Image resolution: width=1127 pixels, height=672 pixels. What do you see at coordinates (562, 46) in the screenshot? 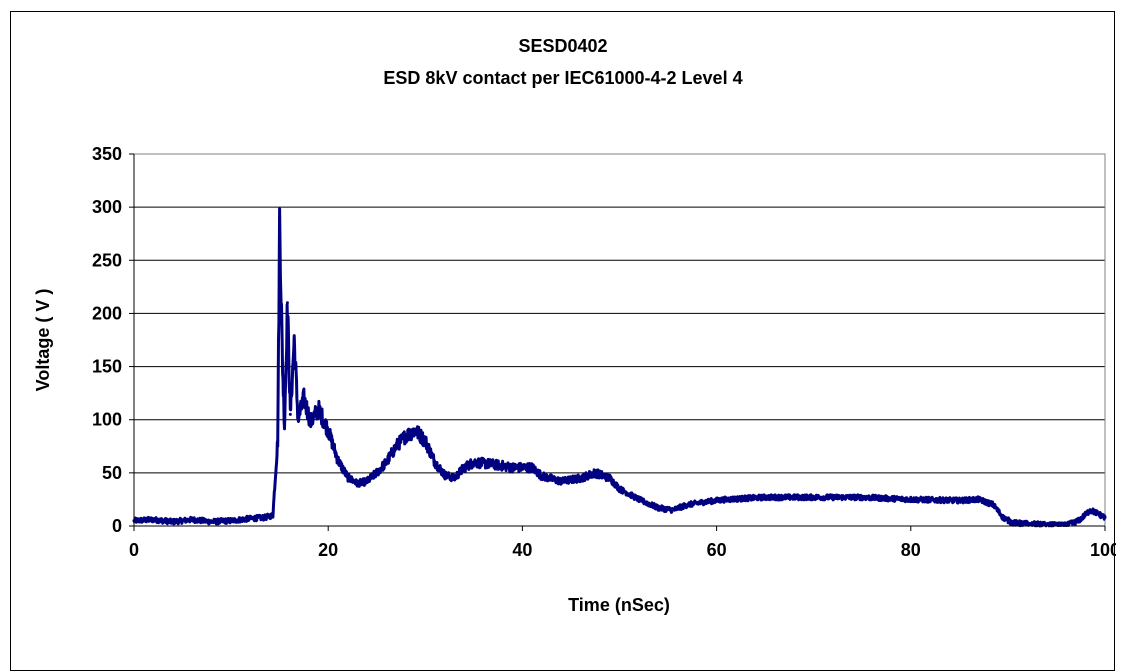
I see `chart-title: SESD0402` at bounding box center [562, 46].